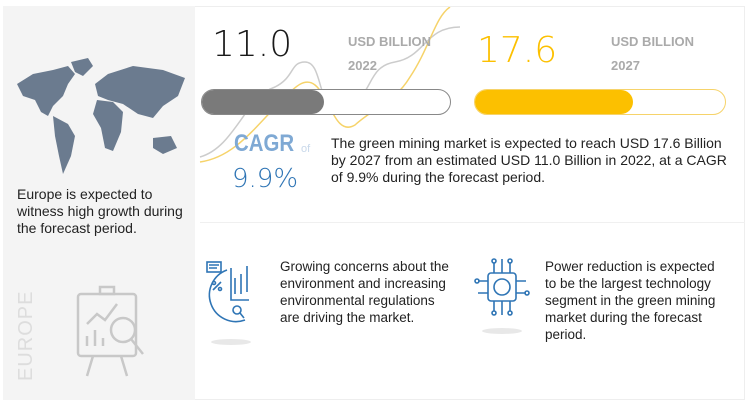 The height and width of the screenshot is (404, 750). What do you see at coordinates (101, 116) in the screenshot?
I see `world-map-icon` at bounding box center [101, 116].